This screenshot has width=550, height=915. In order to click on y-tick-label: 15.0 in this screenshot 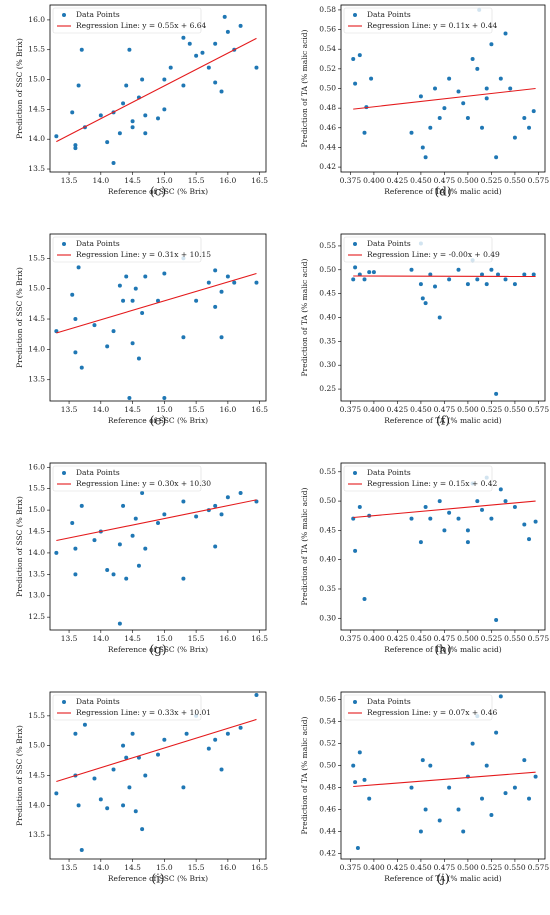, I will do `click(36, 288)`.